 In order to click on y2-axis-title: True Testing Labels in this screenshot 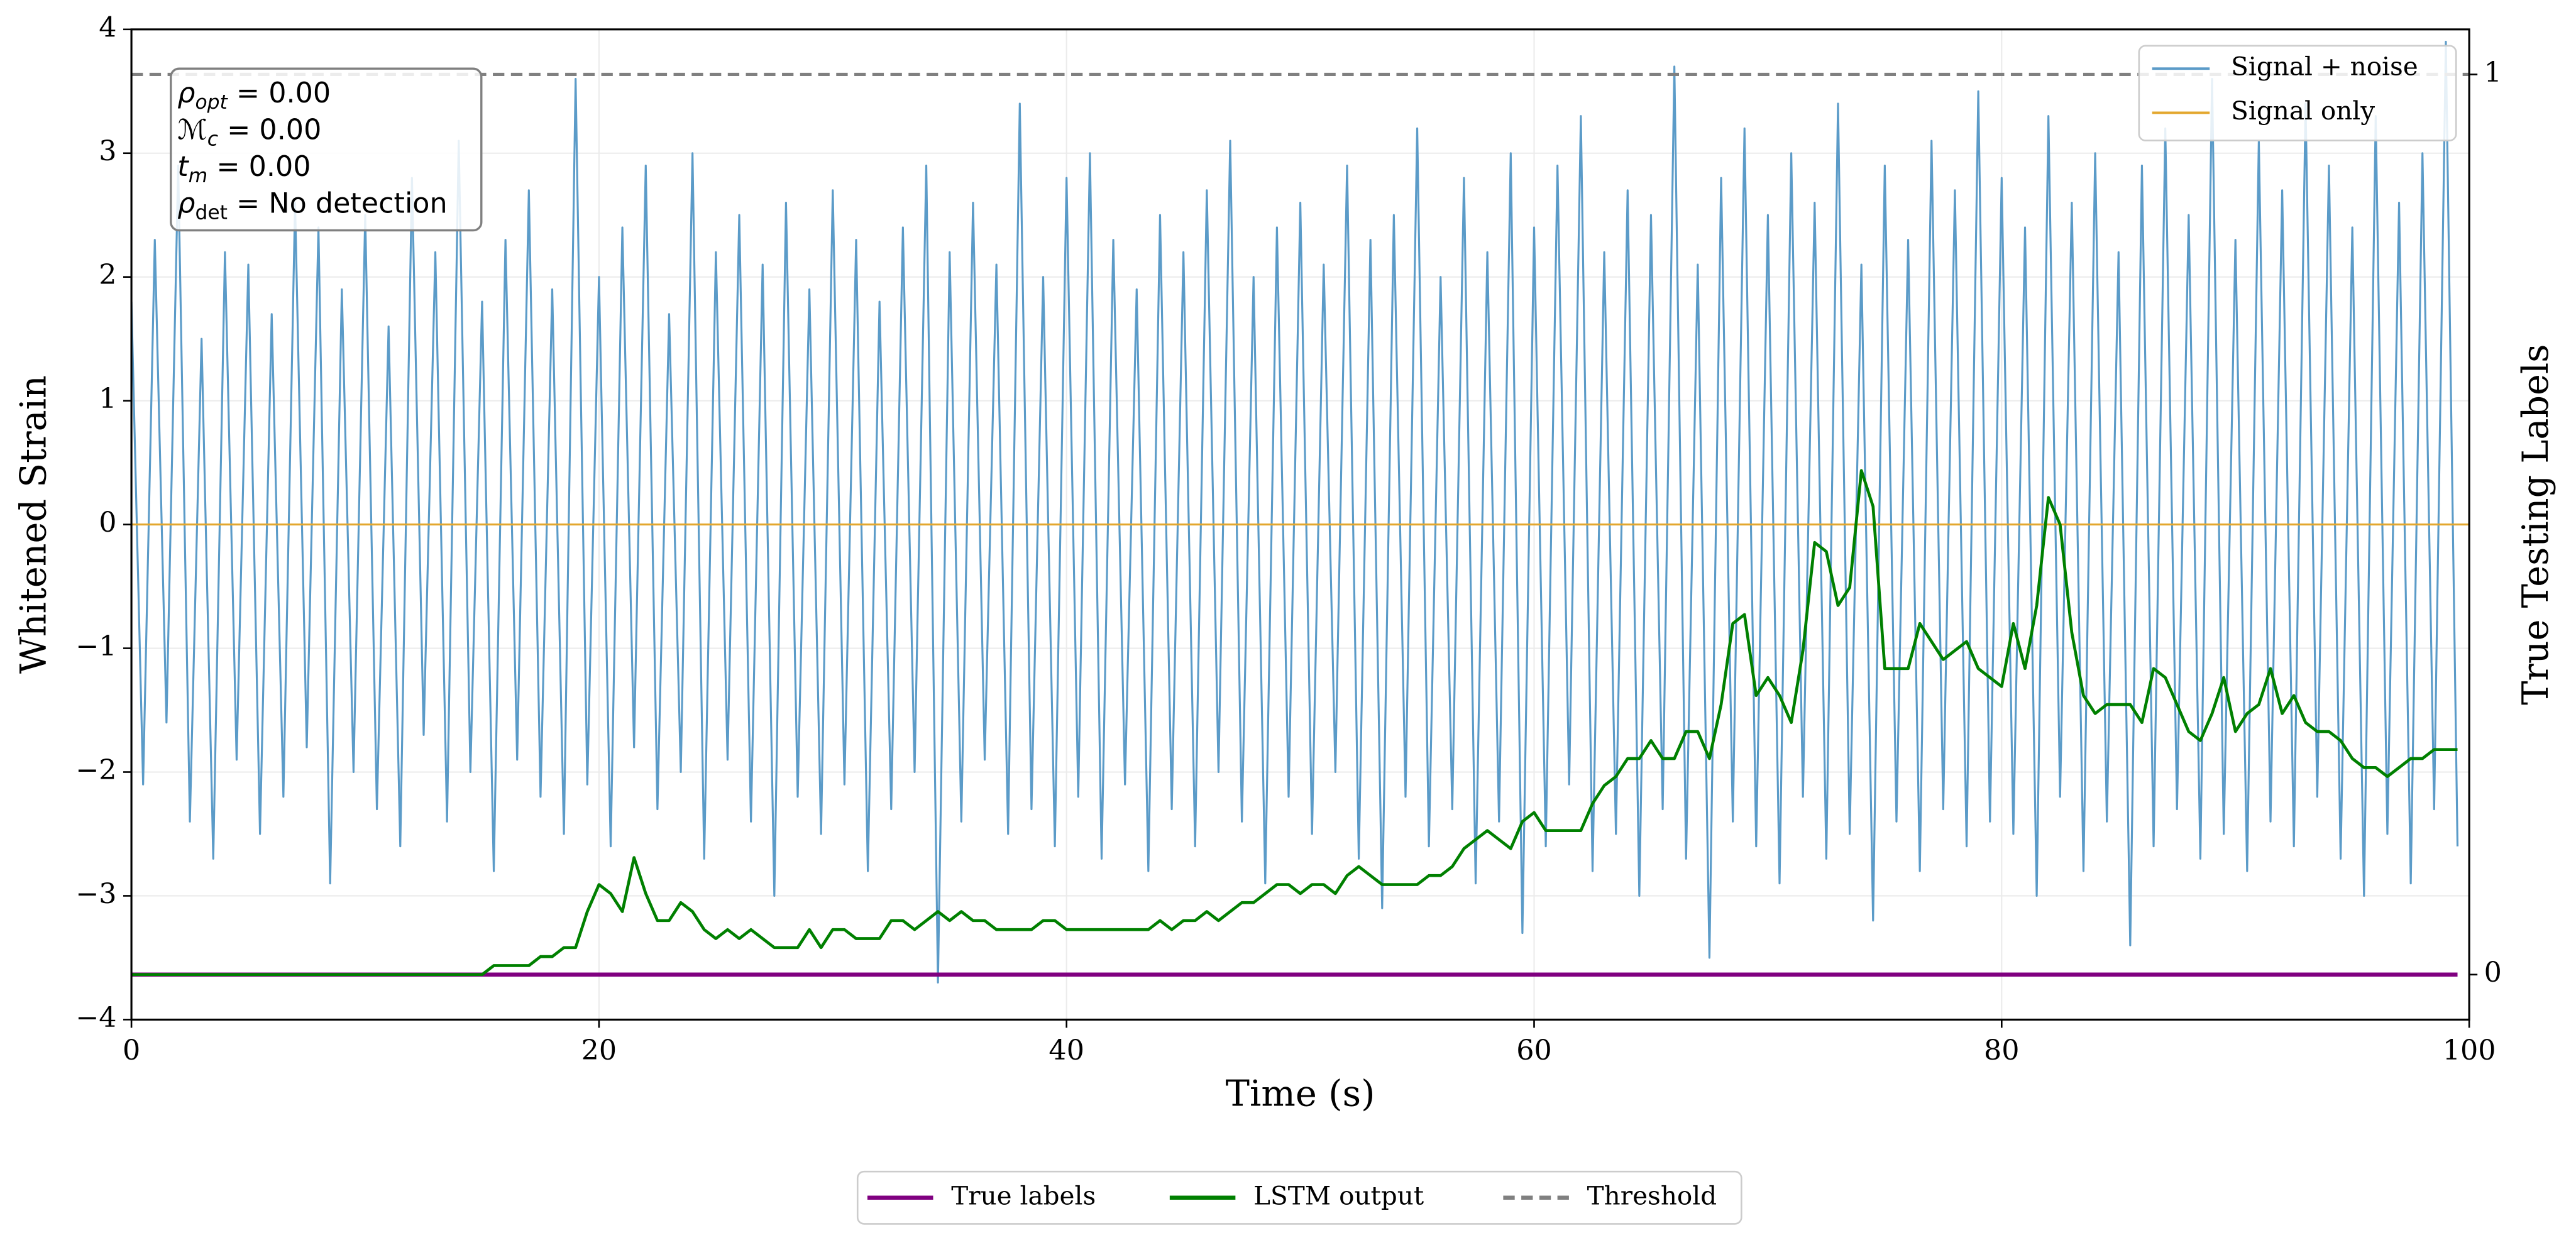, I will do `click(2536, 524)`.